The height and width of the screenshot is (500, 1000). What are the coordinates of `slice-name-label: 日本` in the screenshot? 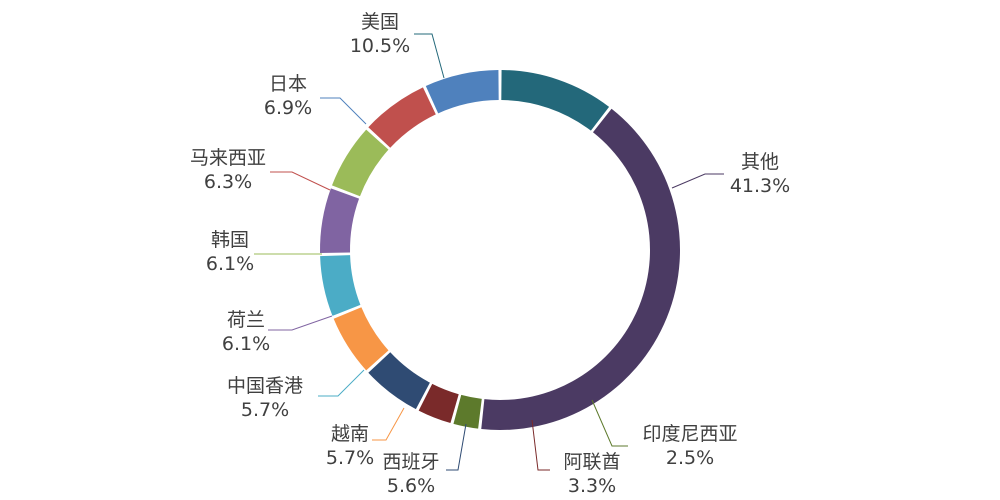 It's located at (288, 84).